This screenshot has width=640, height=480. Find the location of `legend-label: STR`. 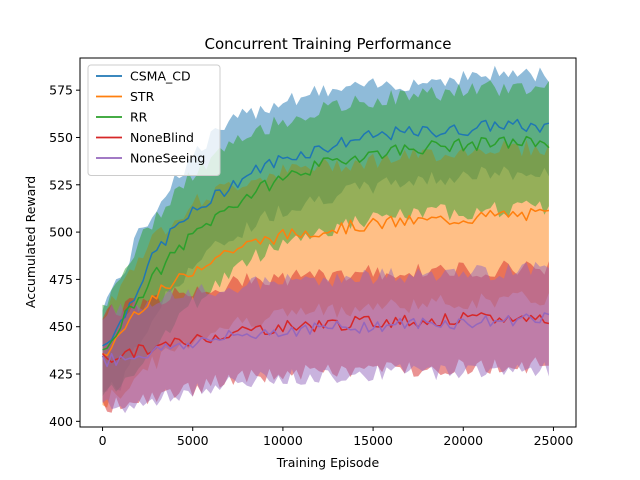

legend-label: STR is located at coordinates (142, 96).